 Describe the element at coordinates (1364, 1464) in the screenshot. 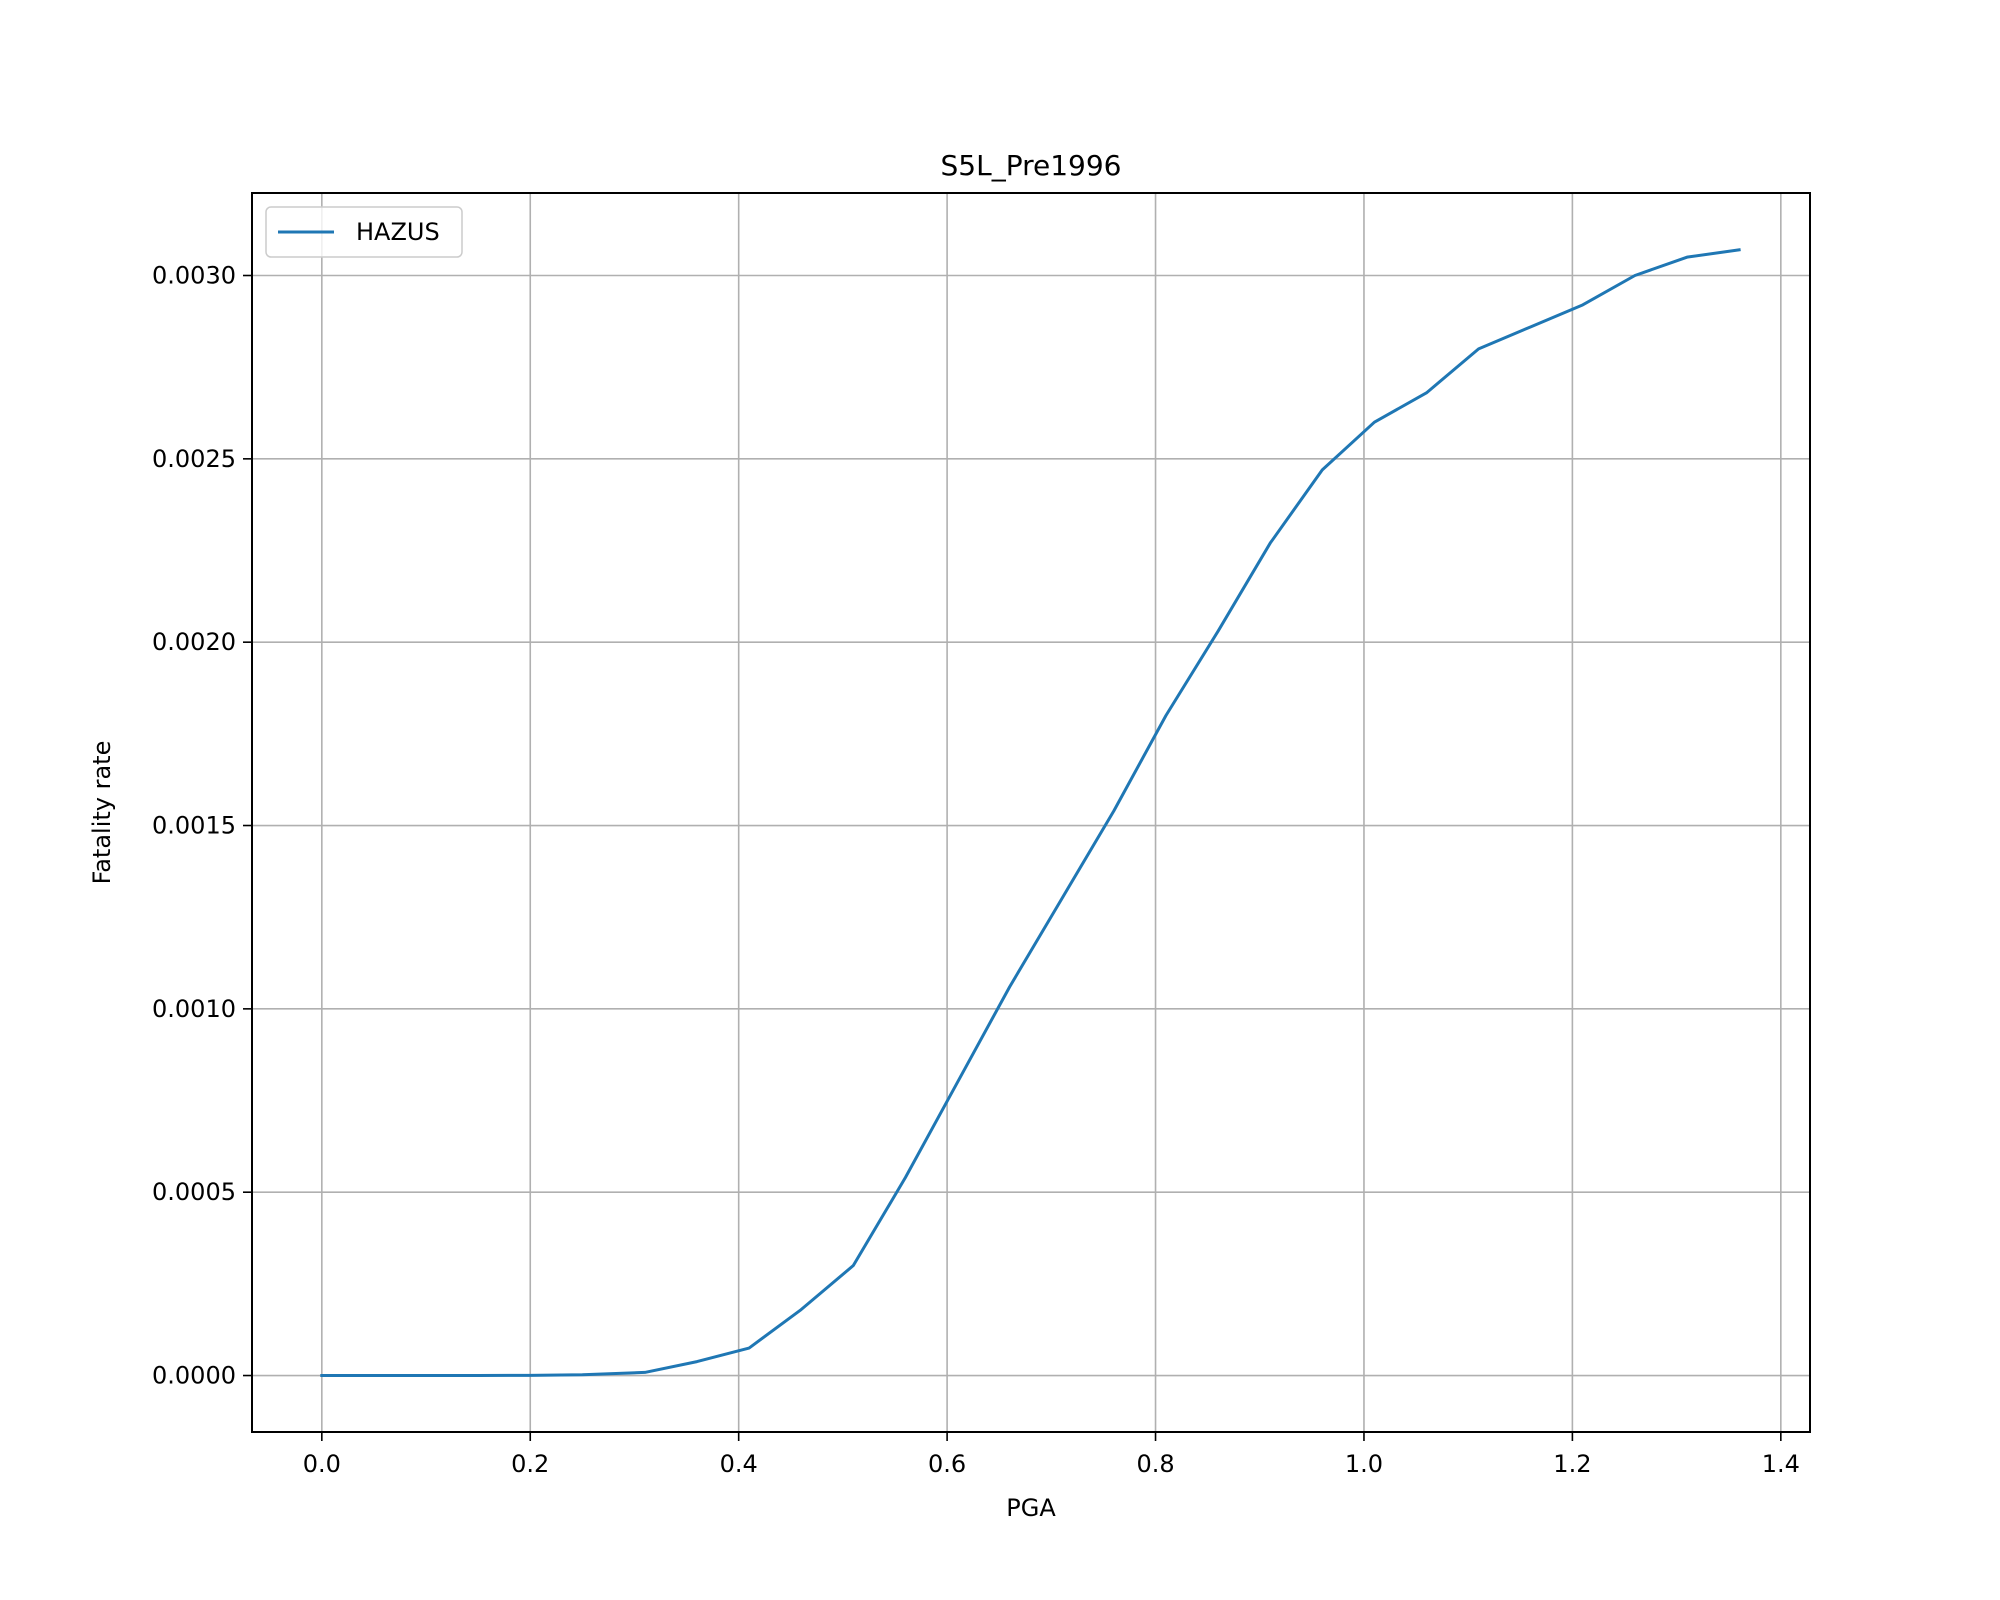

I see `x-tick-label: 1.0` at that location.